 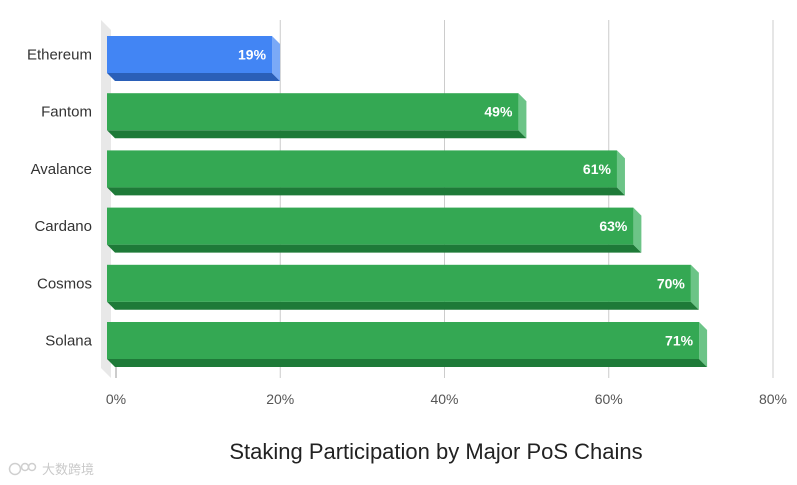 What do you see at coordinates (64, 283) in the screenshot?
I see `category-label: Cosmos` at bounding box center [64, 283].